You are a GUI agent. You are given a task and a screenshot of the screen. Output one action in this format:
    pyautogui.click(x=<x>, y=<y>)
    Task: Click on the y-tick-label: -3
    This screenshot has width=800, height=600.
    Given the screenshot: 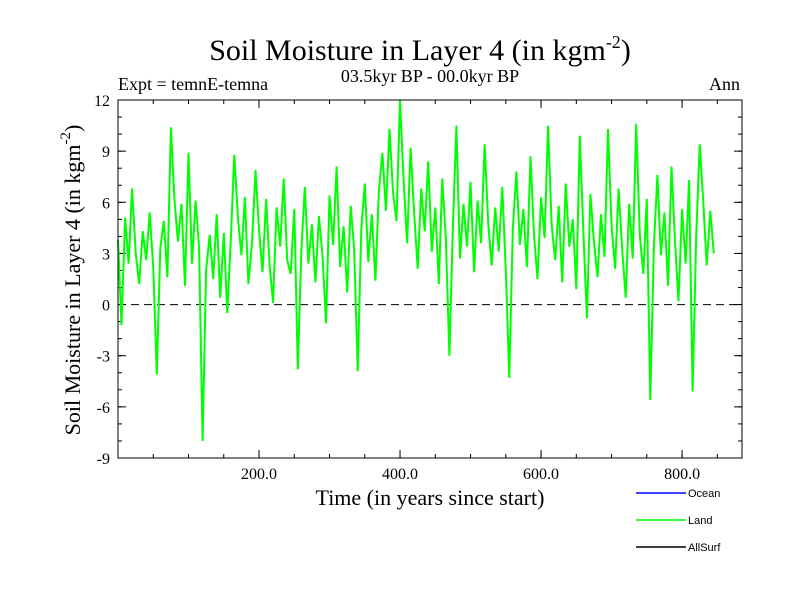 What is the action you would take?
    pyautogui.click(x=103, y=357)
    